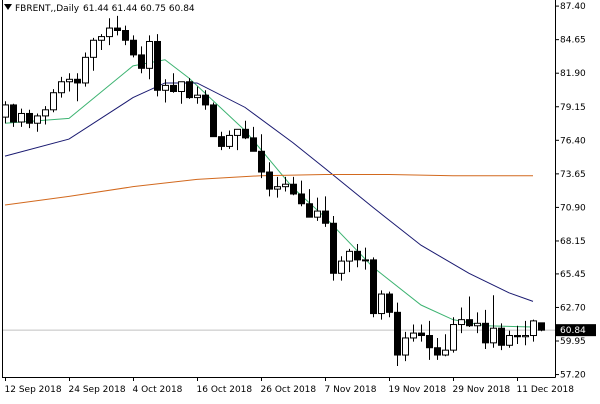 The image size is (600, 404). I want to click on price-tick-label: 87.40, so click(573, 7).